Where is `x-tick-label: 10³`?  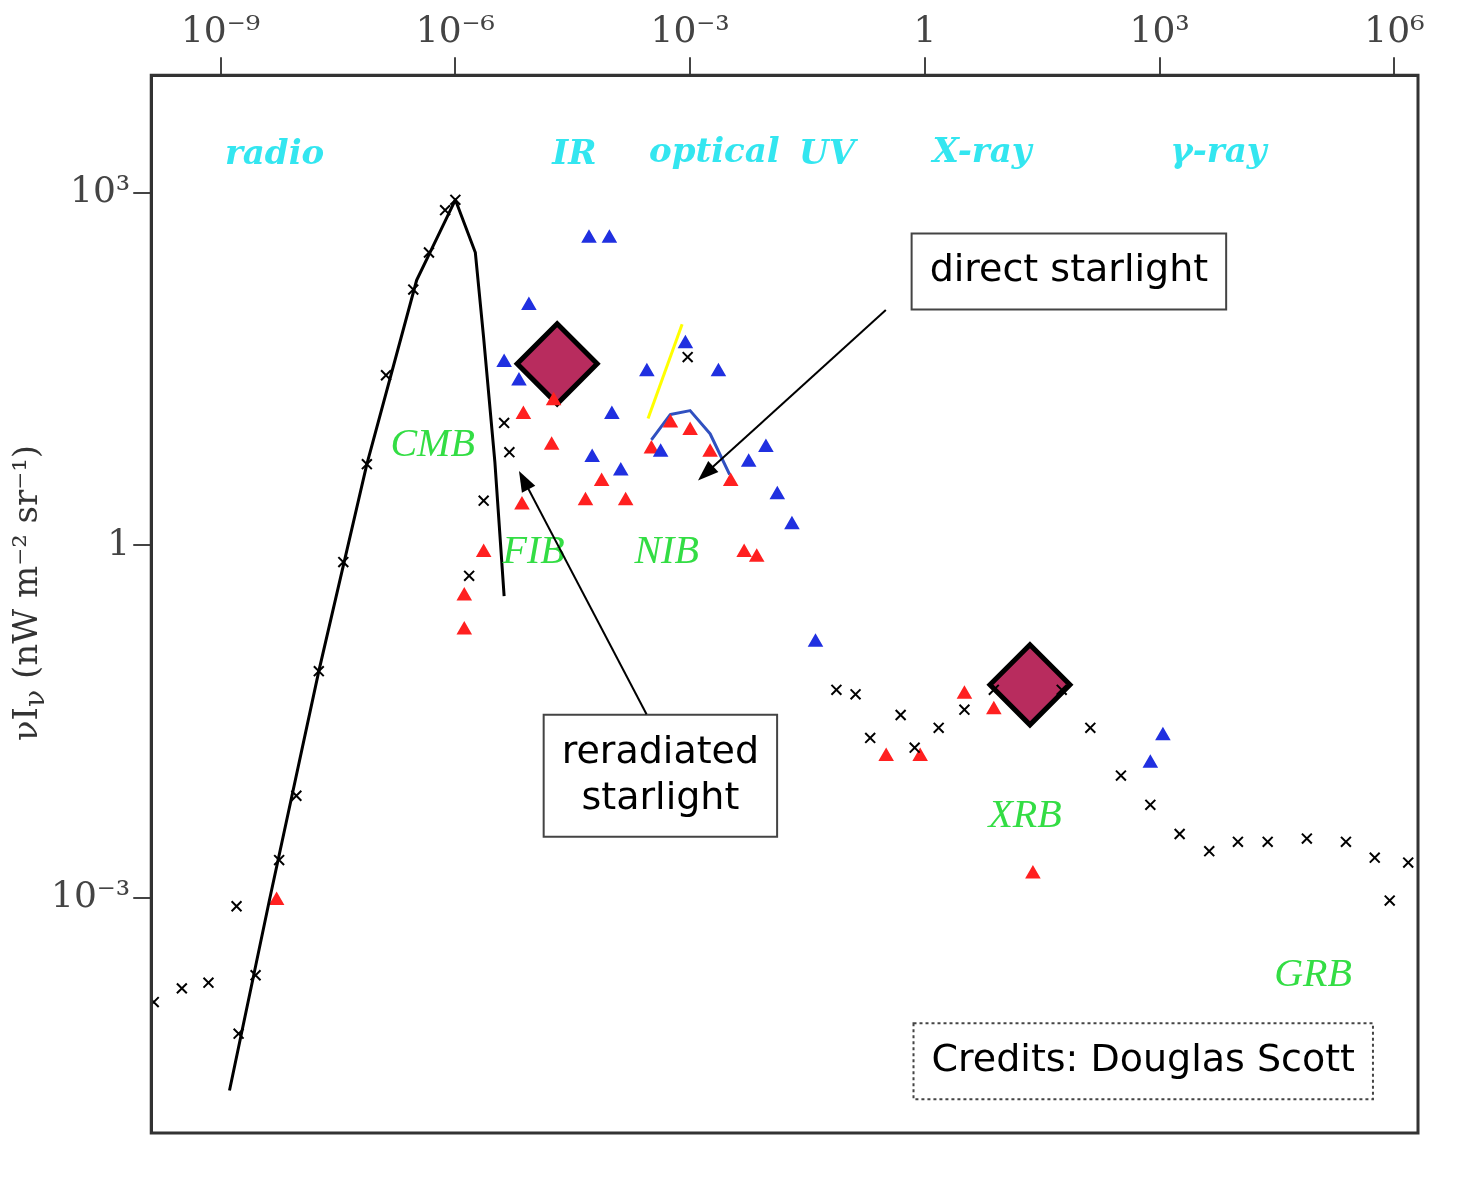 x-tick-label: 10³ is located at coordinates (1159, 29).